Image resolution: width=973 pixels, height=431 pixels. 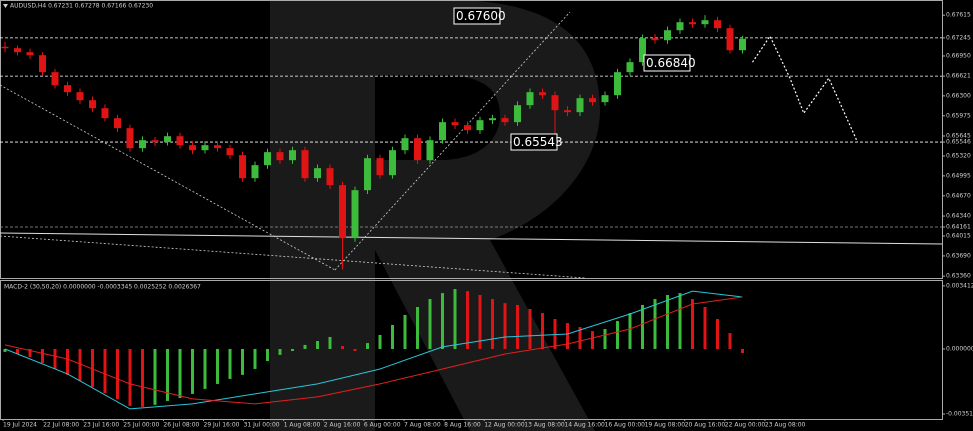 I want to click on x-tick-label: 22 Jul 08:00, so click(x=61, y=425).